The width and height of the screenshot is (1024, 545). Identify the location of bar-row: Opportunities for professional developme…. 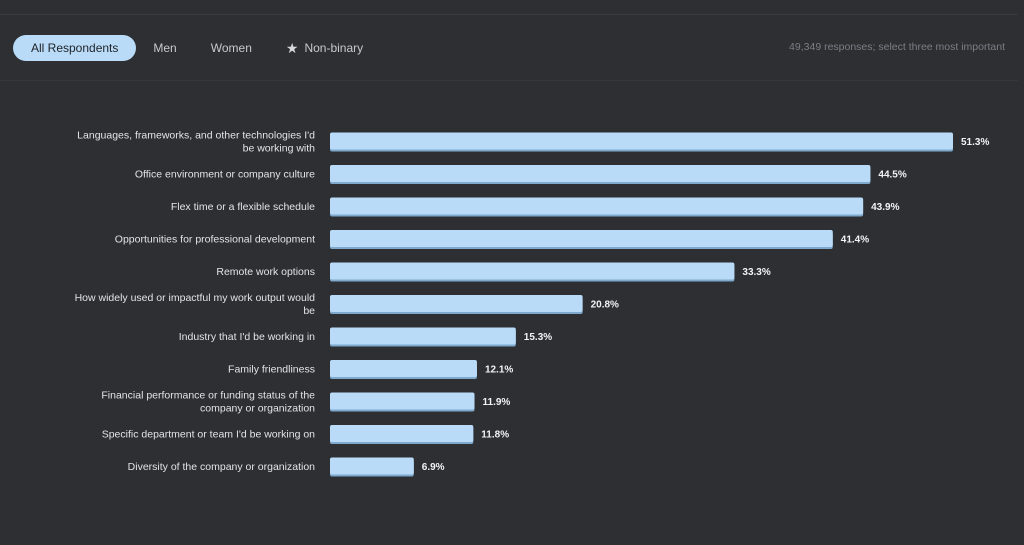
(492, 239).